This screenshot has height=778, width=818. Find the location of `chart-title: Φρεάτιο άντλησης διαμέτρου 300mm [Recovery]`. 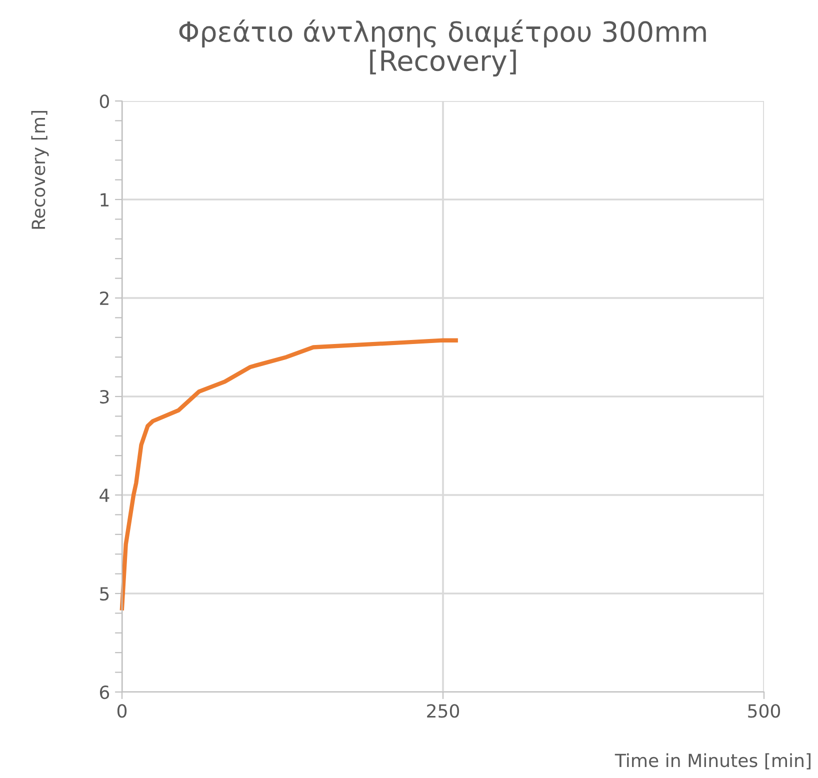

chart-title: Φρεάτιο άντλησης διαμέτρου 300mm [Recovery] is located at coordinates (442, 48).